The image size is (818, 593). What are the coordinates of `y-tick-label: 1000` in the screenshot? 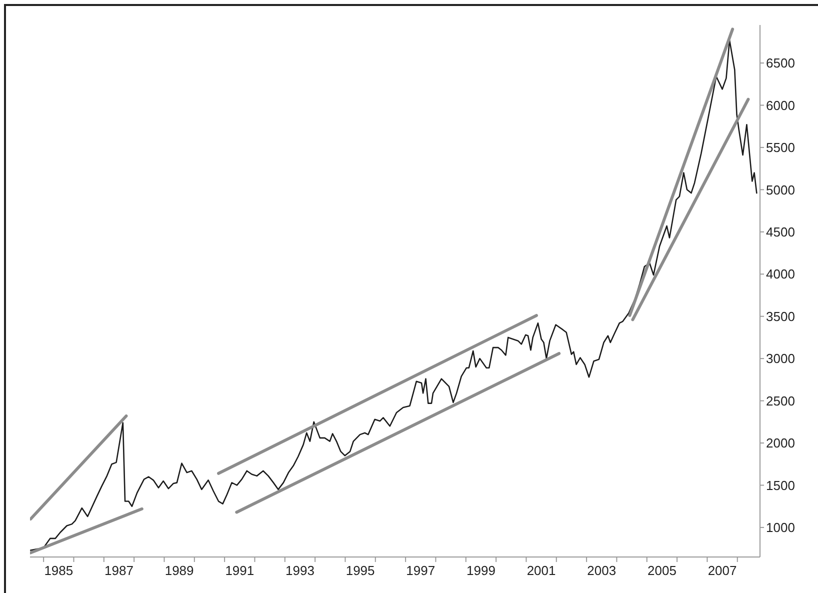 It's located at (780, 528).